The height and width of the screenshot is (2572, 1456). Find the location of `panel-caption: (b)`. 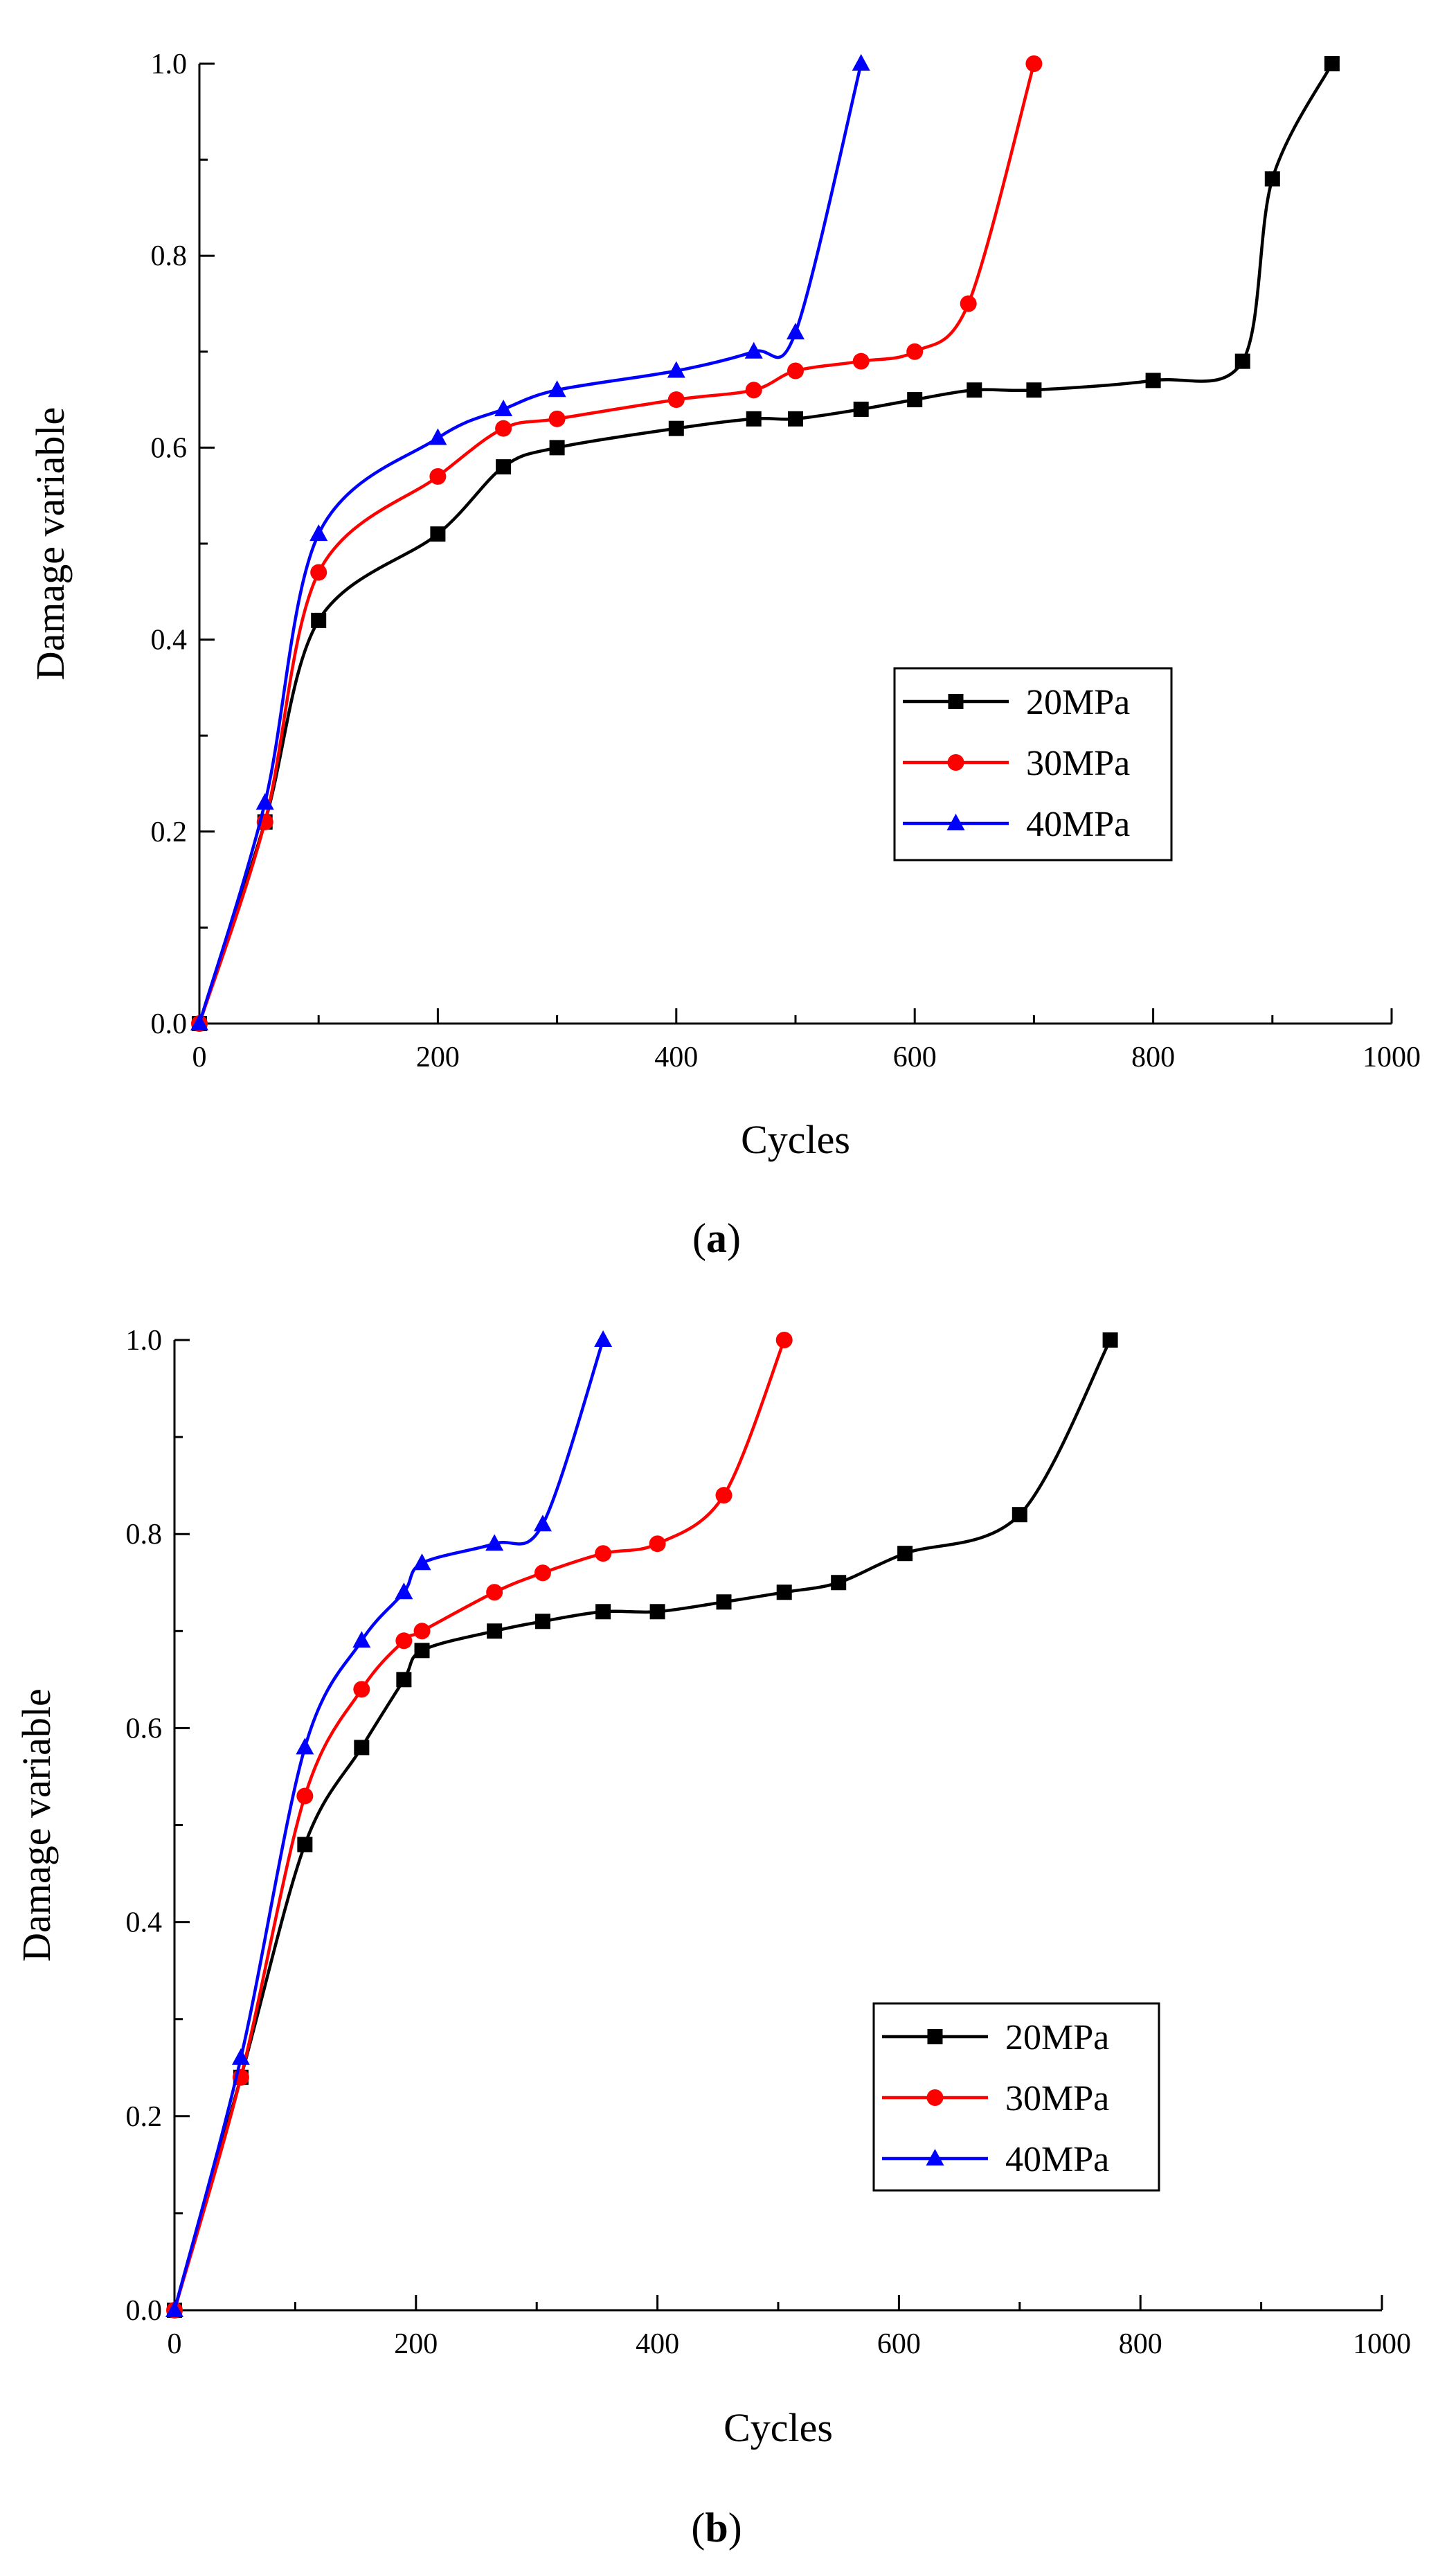

panel-caption: (b) is located at coordinates (716, 2528).